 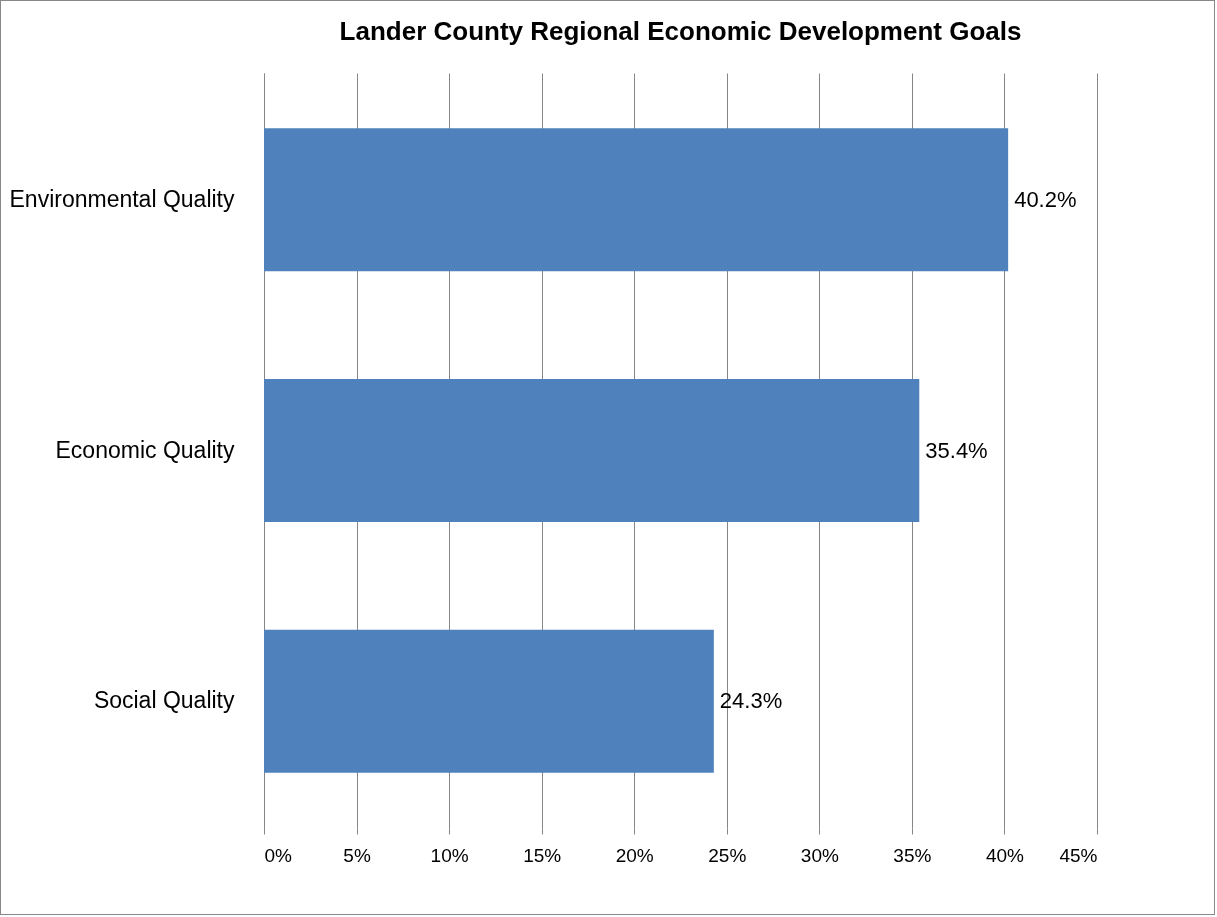 I want to click on data-label: 40.2%, so click(x=1045, y=199).